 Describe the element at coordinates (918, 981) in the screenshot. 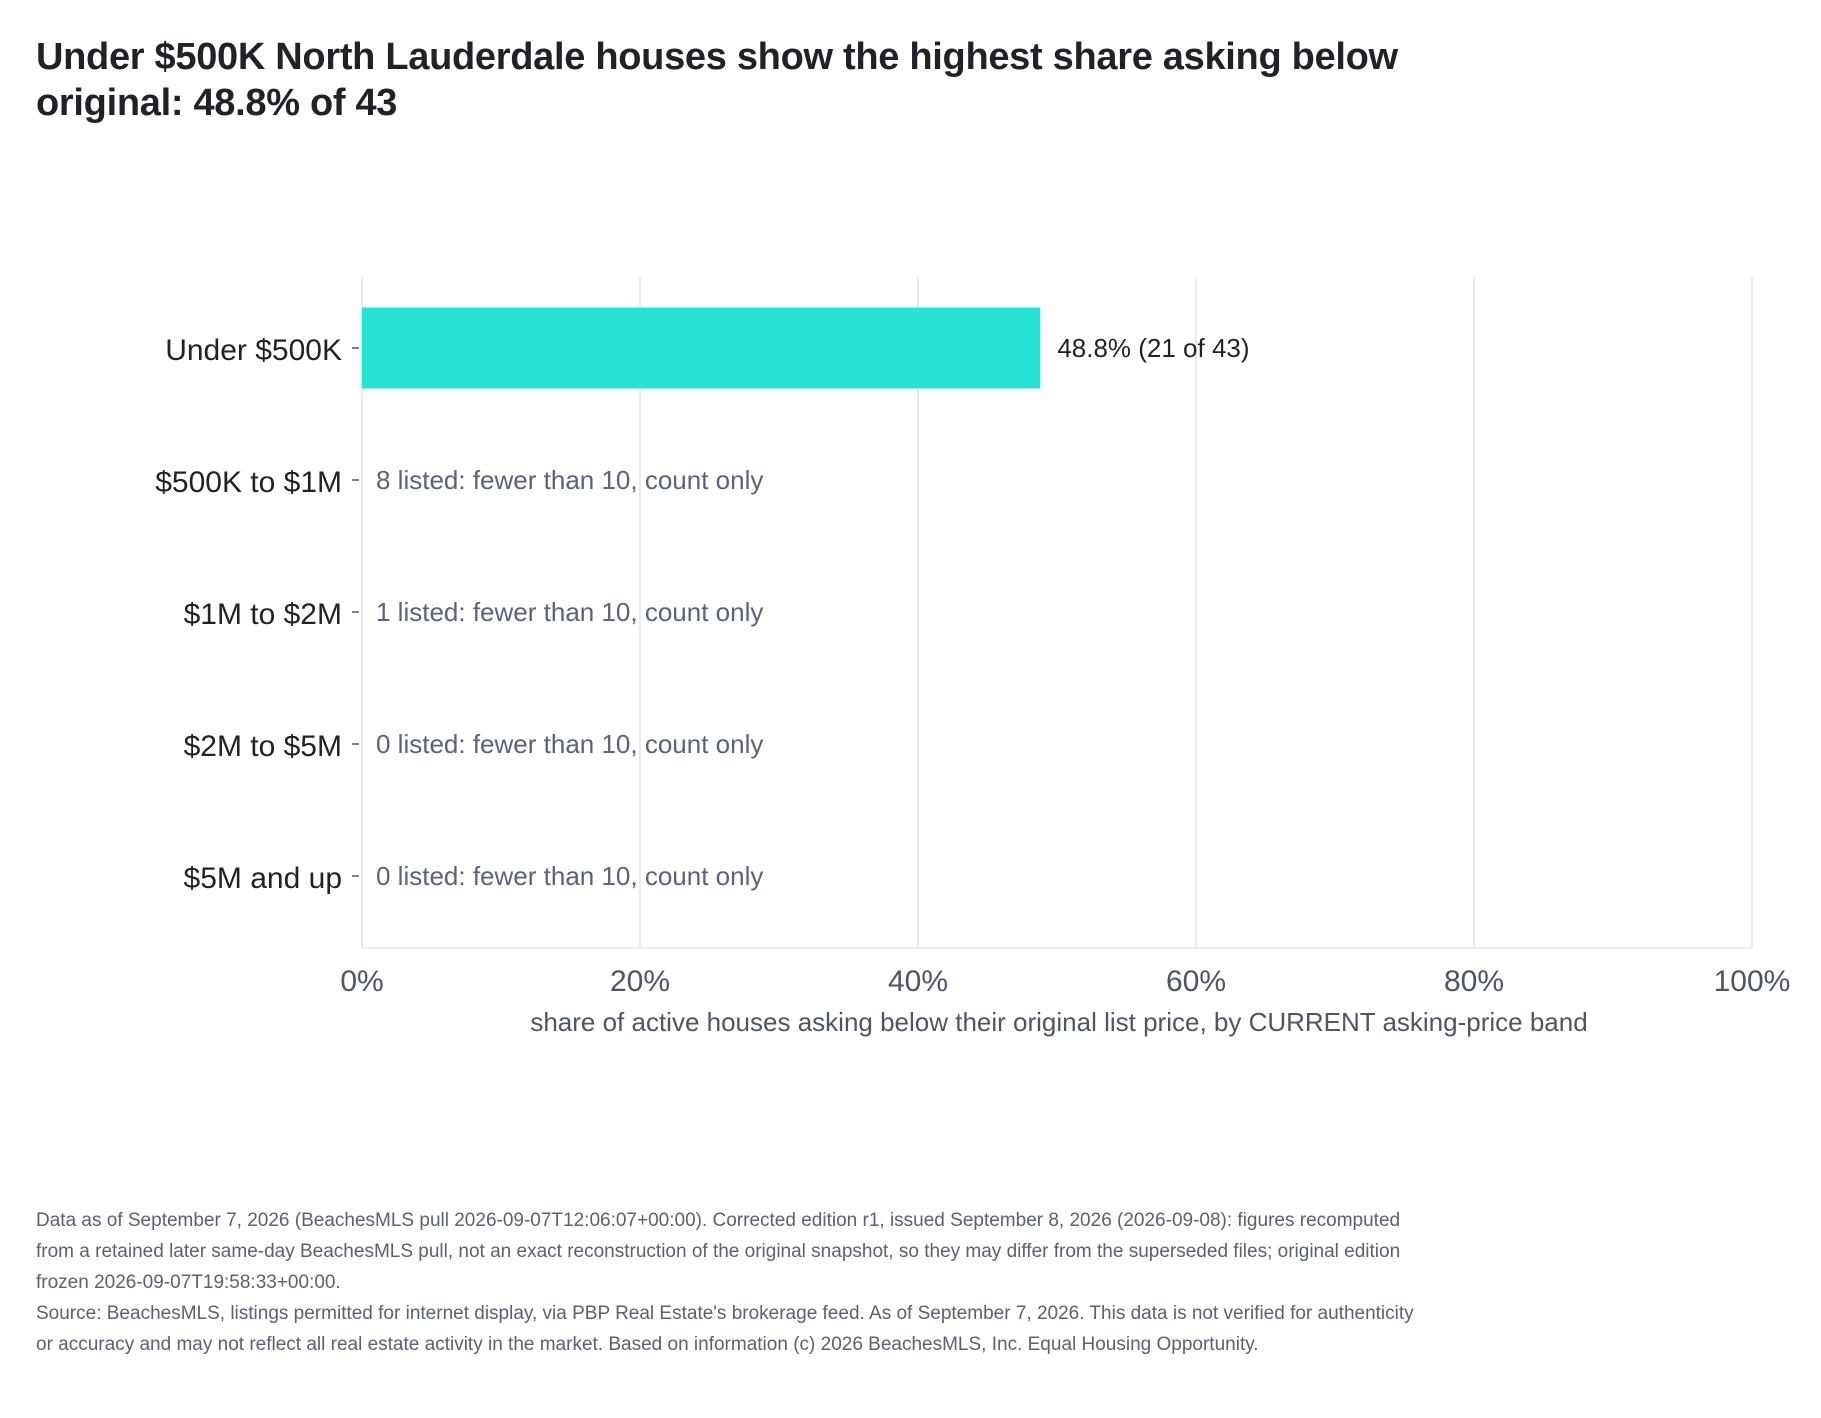

I see `x-tick-label: 40%` at that location.